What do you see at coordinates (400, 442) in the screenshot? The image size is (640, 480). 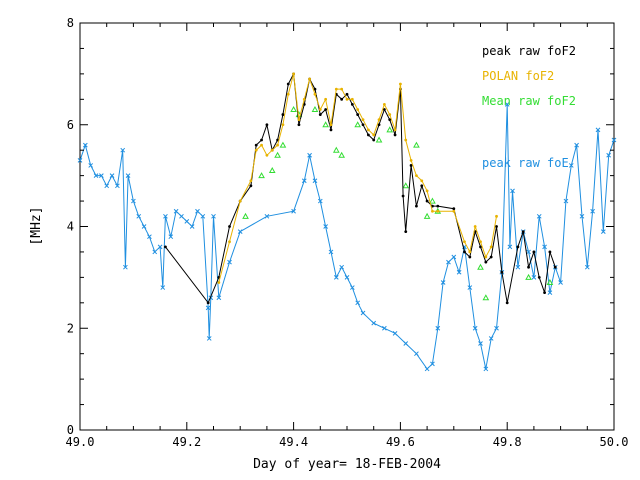 I see `x-tick-label: 49.6` at bounding box center [400, 442].